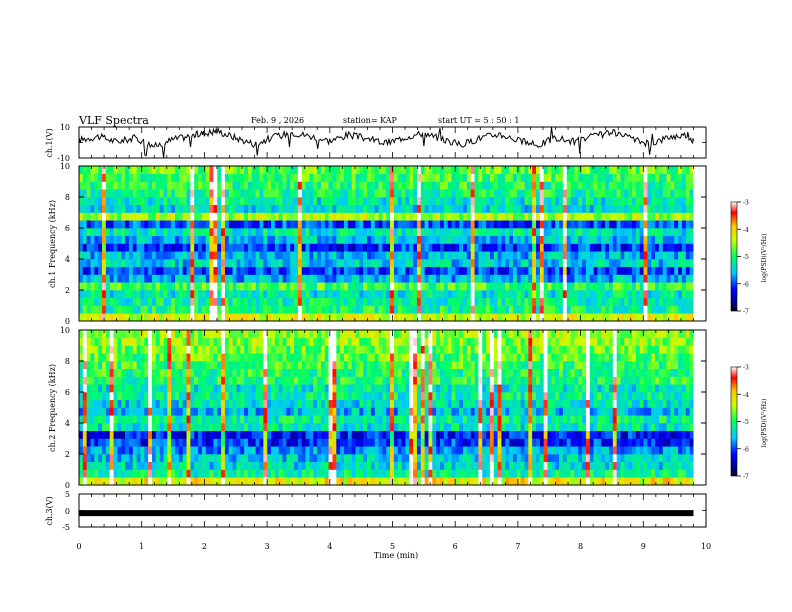 Image resolution: width=792 pixels, height=612 pixels. Describe the element at coordinates (764, 258) in the screenshot. I see `ch1-colorbar-label: log(PSD)(V²/Hz)` at that location.